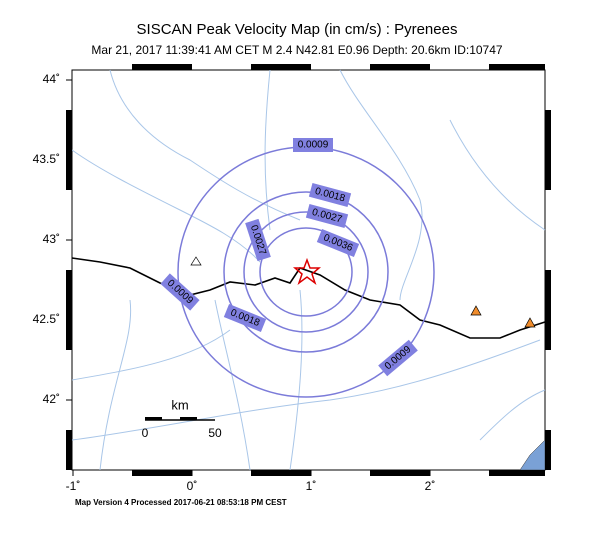  I want to click on contour-label-text: 0.0009, so click(313, 145).